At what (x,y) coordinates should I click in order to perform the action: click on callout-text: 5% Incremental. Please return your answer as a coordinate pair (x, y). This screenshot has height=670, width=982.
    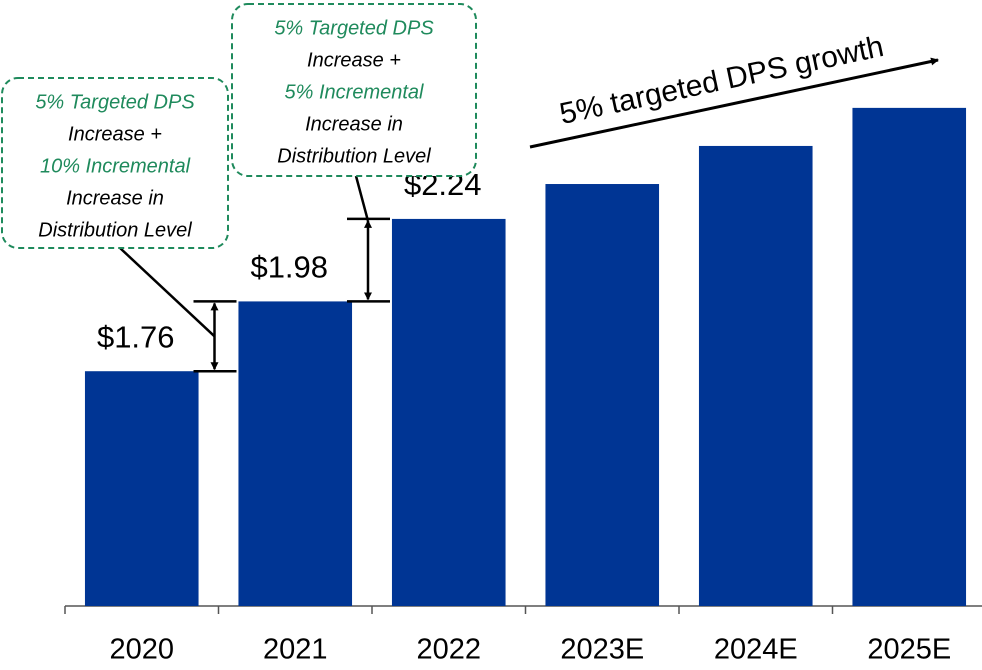
    Looking at the image, I should click on (355, 92).